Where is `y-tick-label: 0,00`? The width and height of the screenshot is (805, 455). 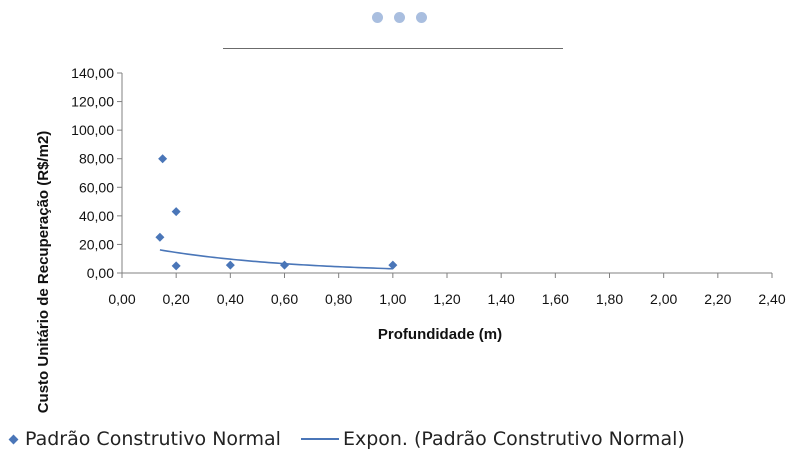 y-tick-label: 0,00 is located at coordinates (100, 273).